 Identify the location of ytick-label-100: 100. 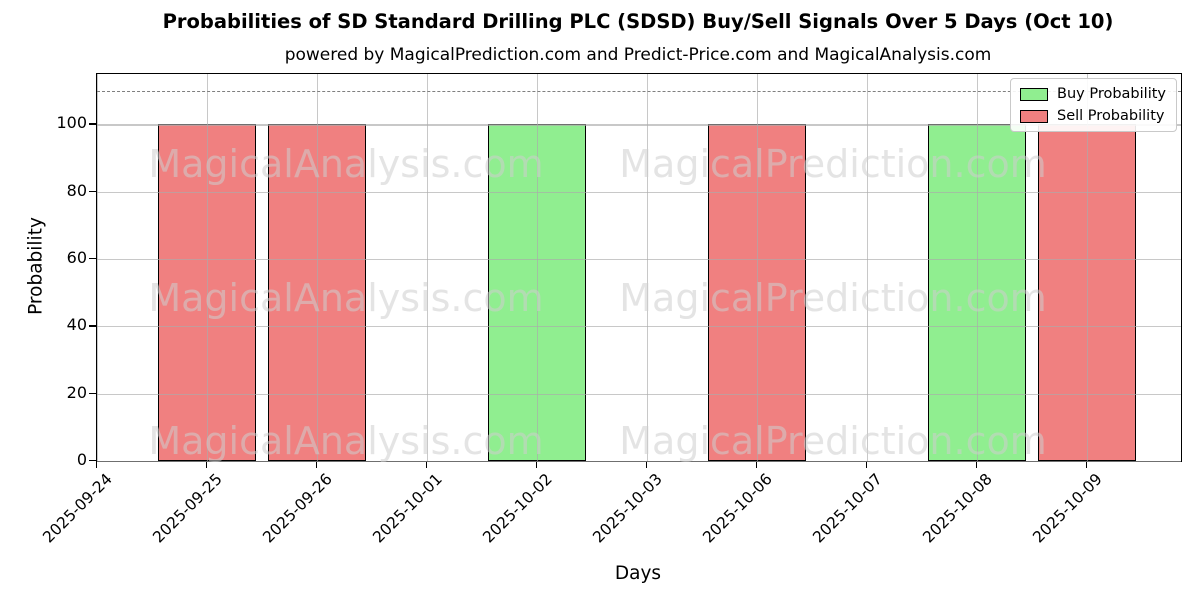
(71, 123).